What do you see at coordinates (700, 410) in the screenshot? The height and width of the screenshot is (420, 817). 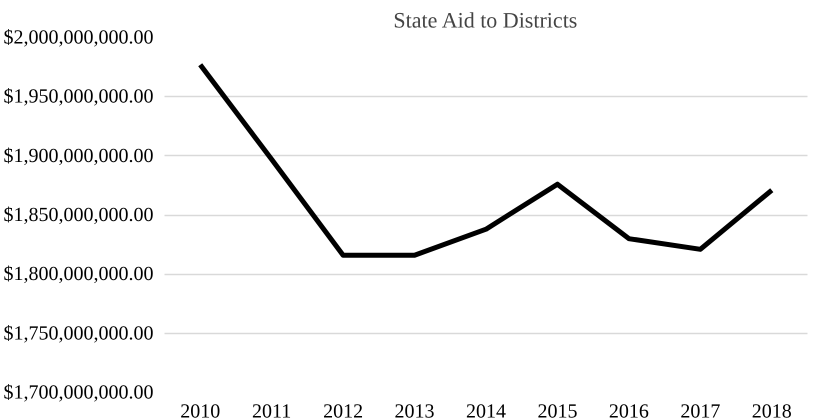 I see `x-tick-label: 2017` at bounding box center [700, 410].